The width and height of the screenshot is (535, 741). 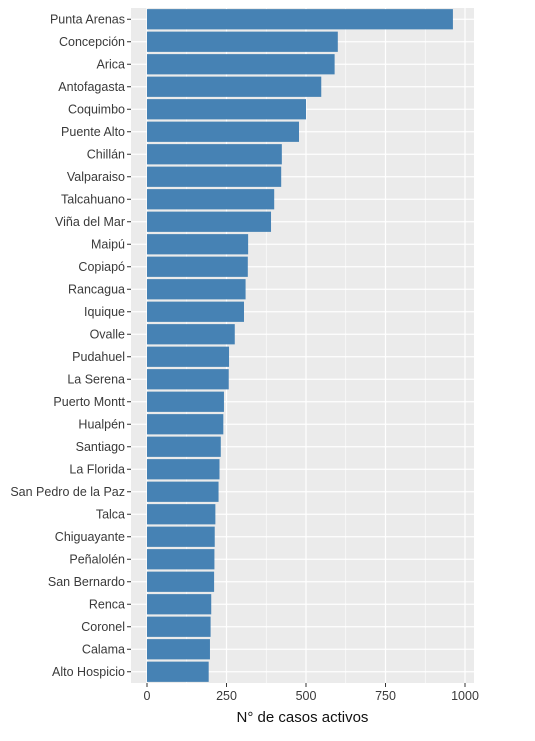 What do you see at coordinates (147, 696) in the screenshot?
I see `x-tick-label: 0` at bounding box center [147, 696].